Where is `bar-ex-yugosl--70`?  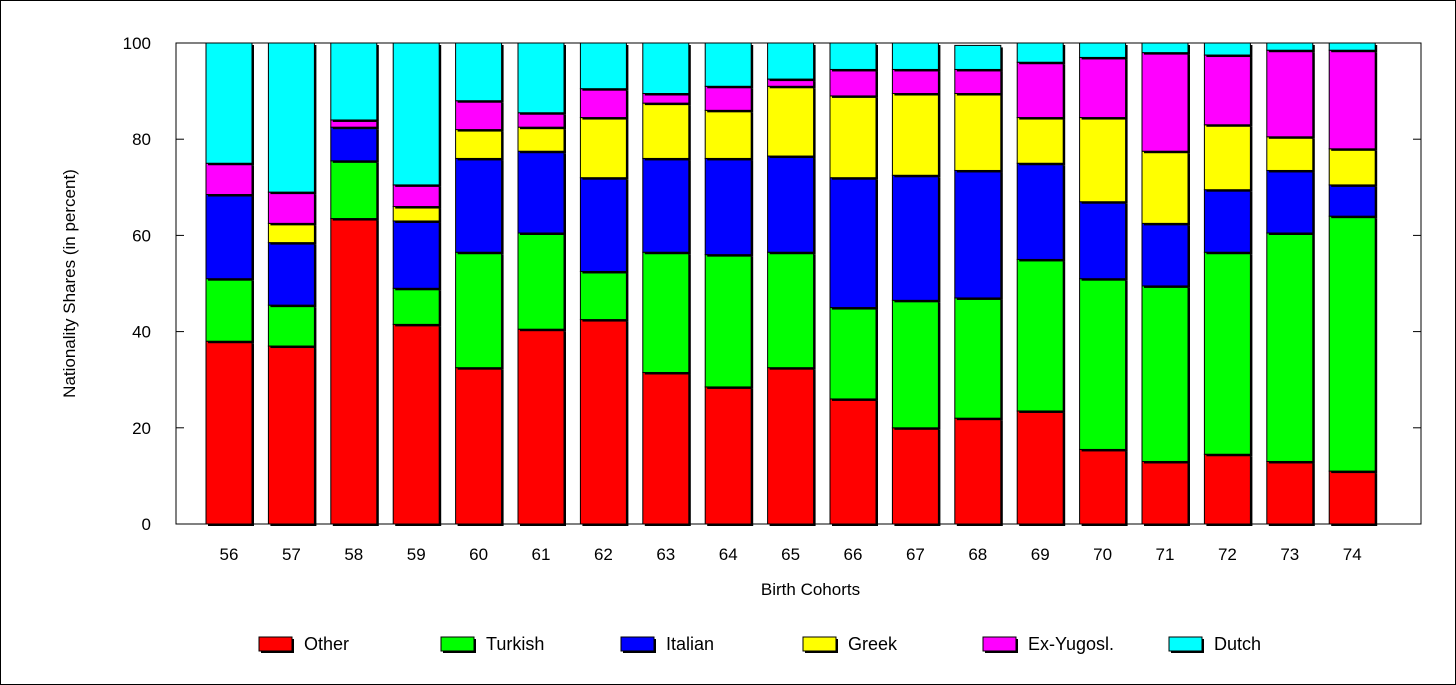 bar-ex-yugosl--70 is located at coordinates (1103, 87).